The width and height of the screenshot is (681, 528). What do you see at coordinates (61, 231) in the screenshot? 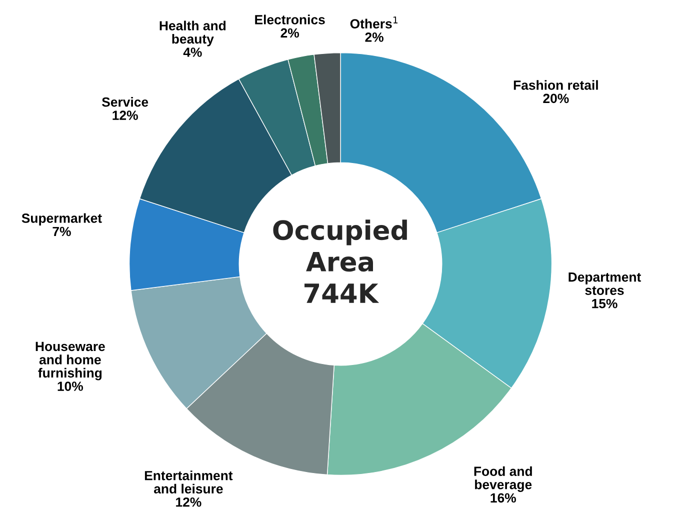
I see `data-label: 7%` at bounding box center [61, 231].